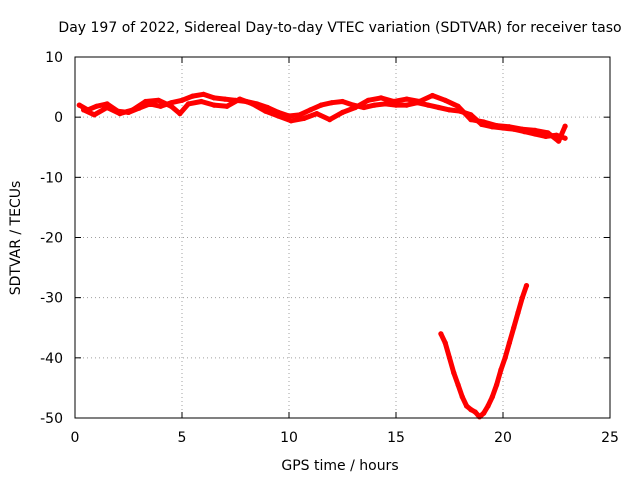 The image size is (640, 480). I want to click on y-tick-label: -50, so click(51, 419).